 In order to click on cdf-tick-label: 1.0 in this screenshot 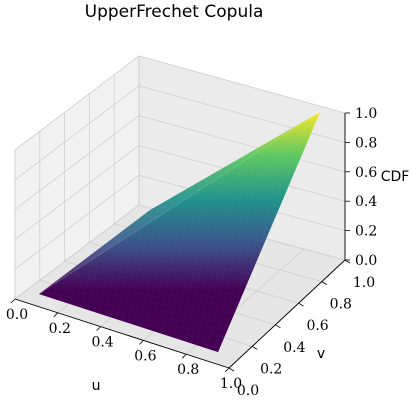, I will do `click(366, 114)`.